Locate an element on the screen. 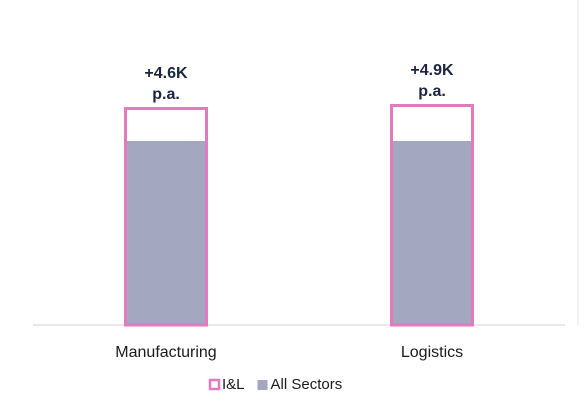 Image resolution: width=584 pixels, height=409 pixels. annotation: +4.9K is located at coordinates (432, 70).